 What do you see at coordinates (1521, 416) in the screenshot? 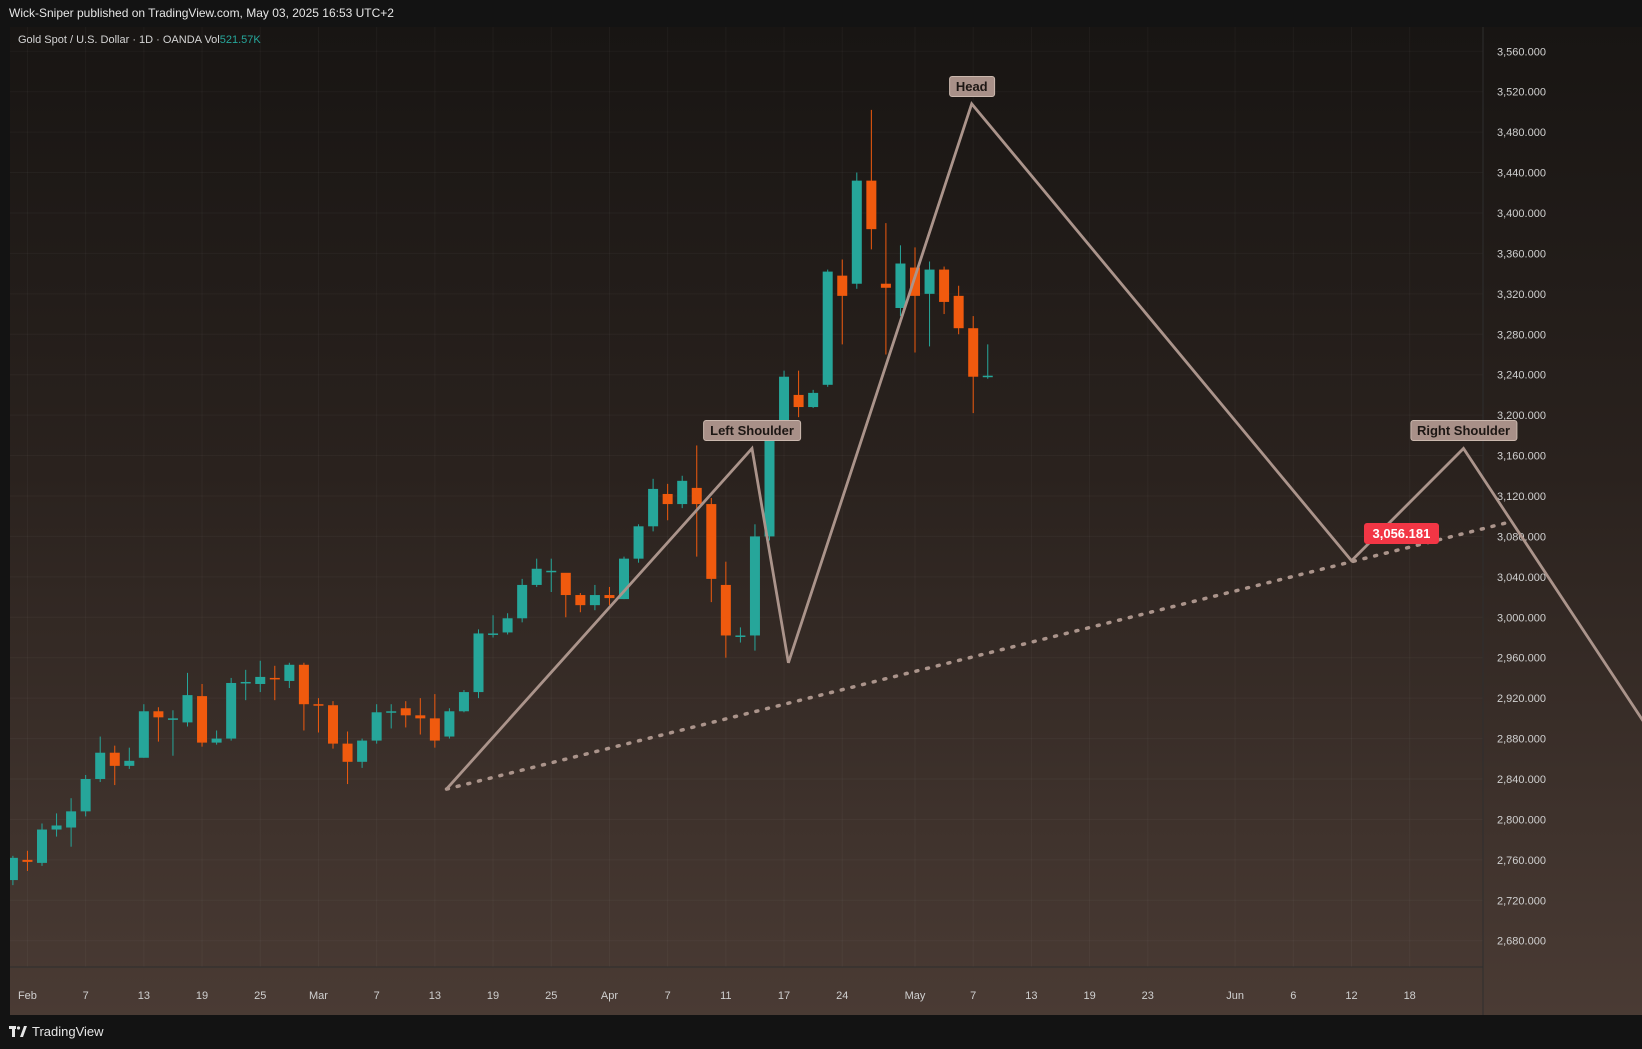
I see `y-tick-label: 3,200.000` at bounding box center [1521, 416].